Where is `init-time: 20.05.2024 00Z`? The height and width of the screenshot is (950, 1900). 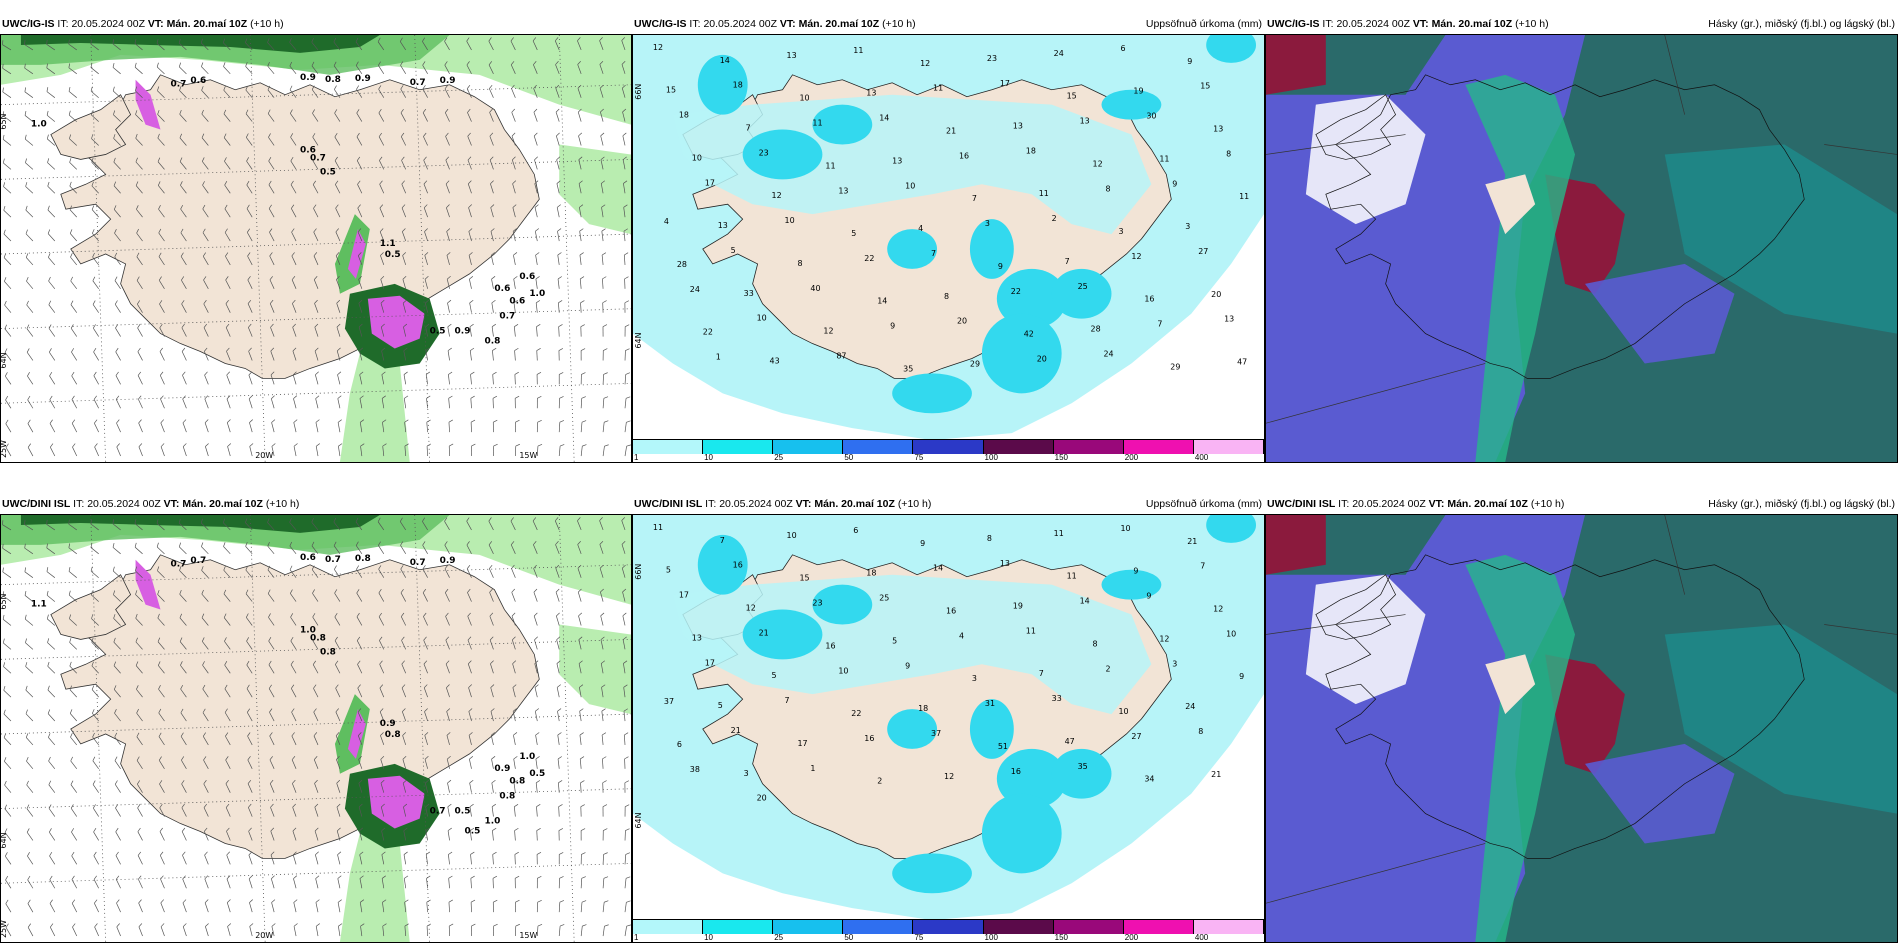
init-time: 20.05.2024 00Z is located at coordinates (1373, 24).